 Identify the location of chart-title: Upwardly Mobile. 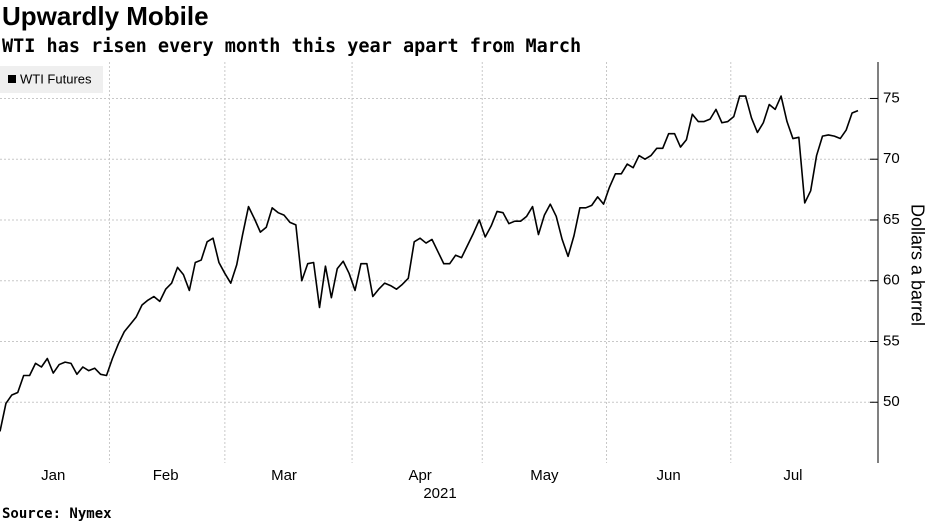
(105, 16).